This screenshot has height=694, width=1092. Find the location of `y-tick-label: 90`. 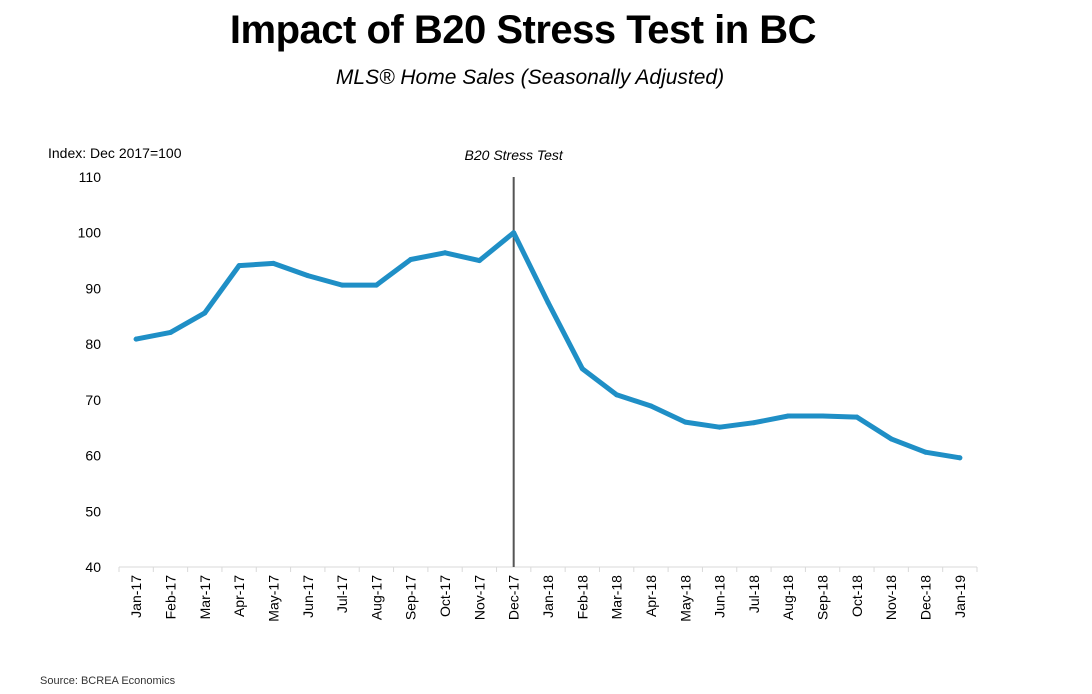

y-tick-label: 90 is located at coordinates (93, 288).